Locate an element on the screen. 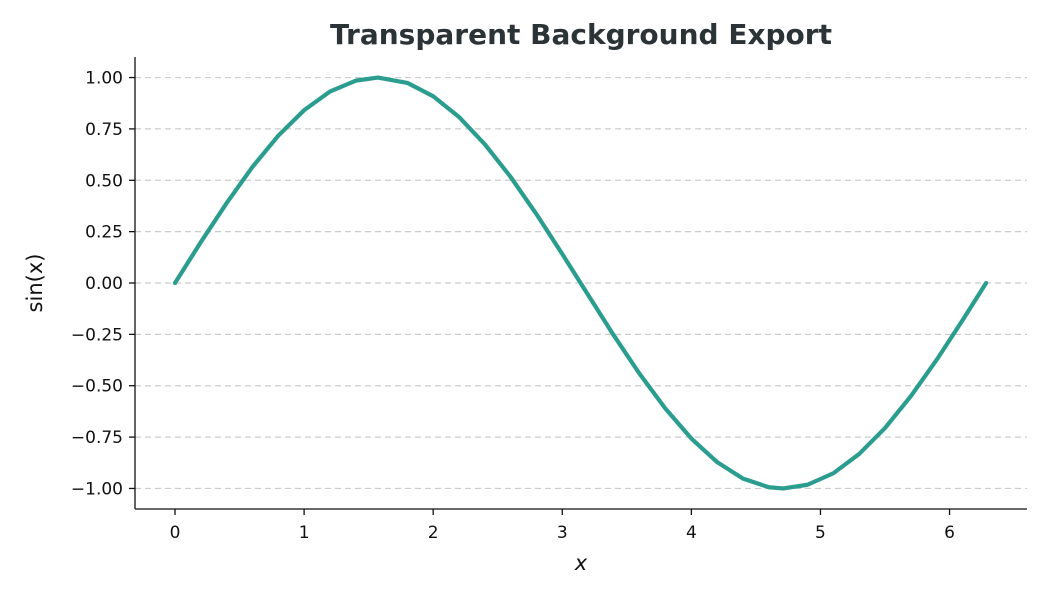  y-tick-label: −0.25 is located at coordinates (97, 335).